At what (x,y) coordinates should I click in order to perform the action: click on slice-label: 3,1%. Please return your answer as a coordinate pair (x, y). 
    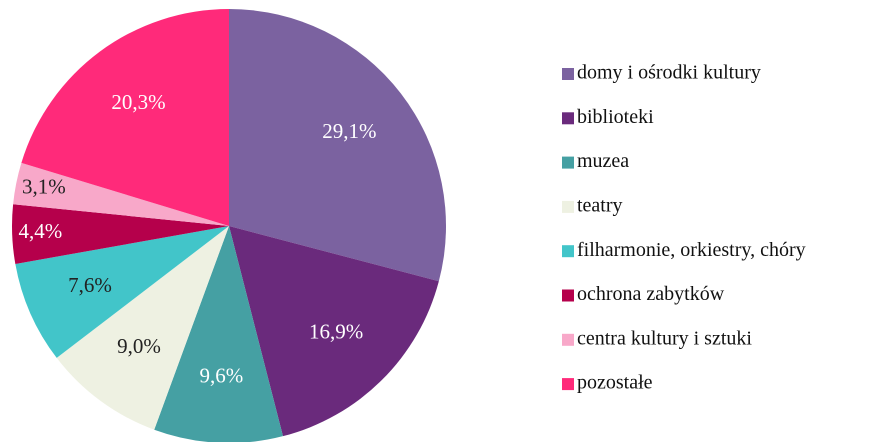
    Looking at the image, I should click on (44, 187).